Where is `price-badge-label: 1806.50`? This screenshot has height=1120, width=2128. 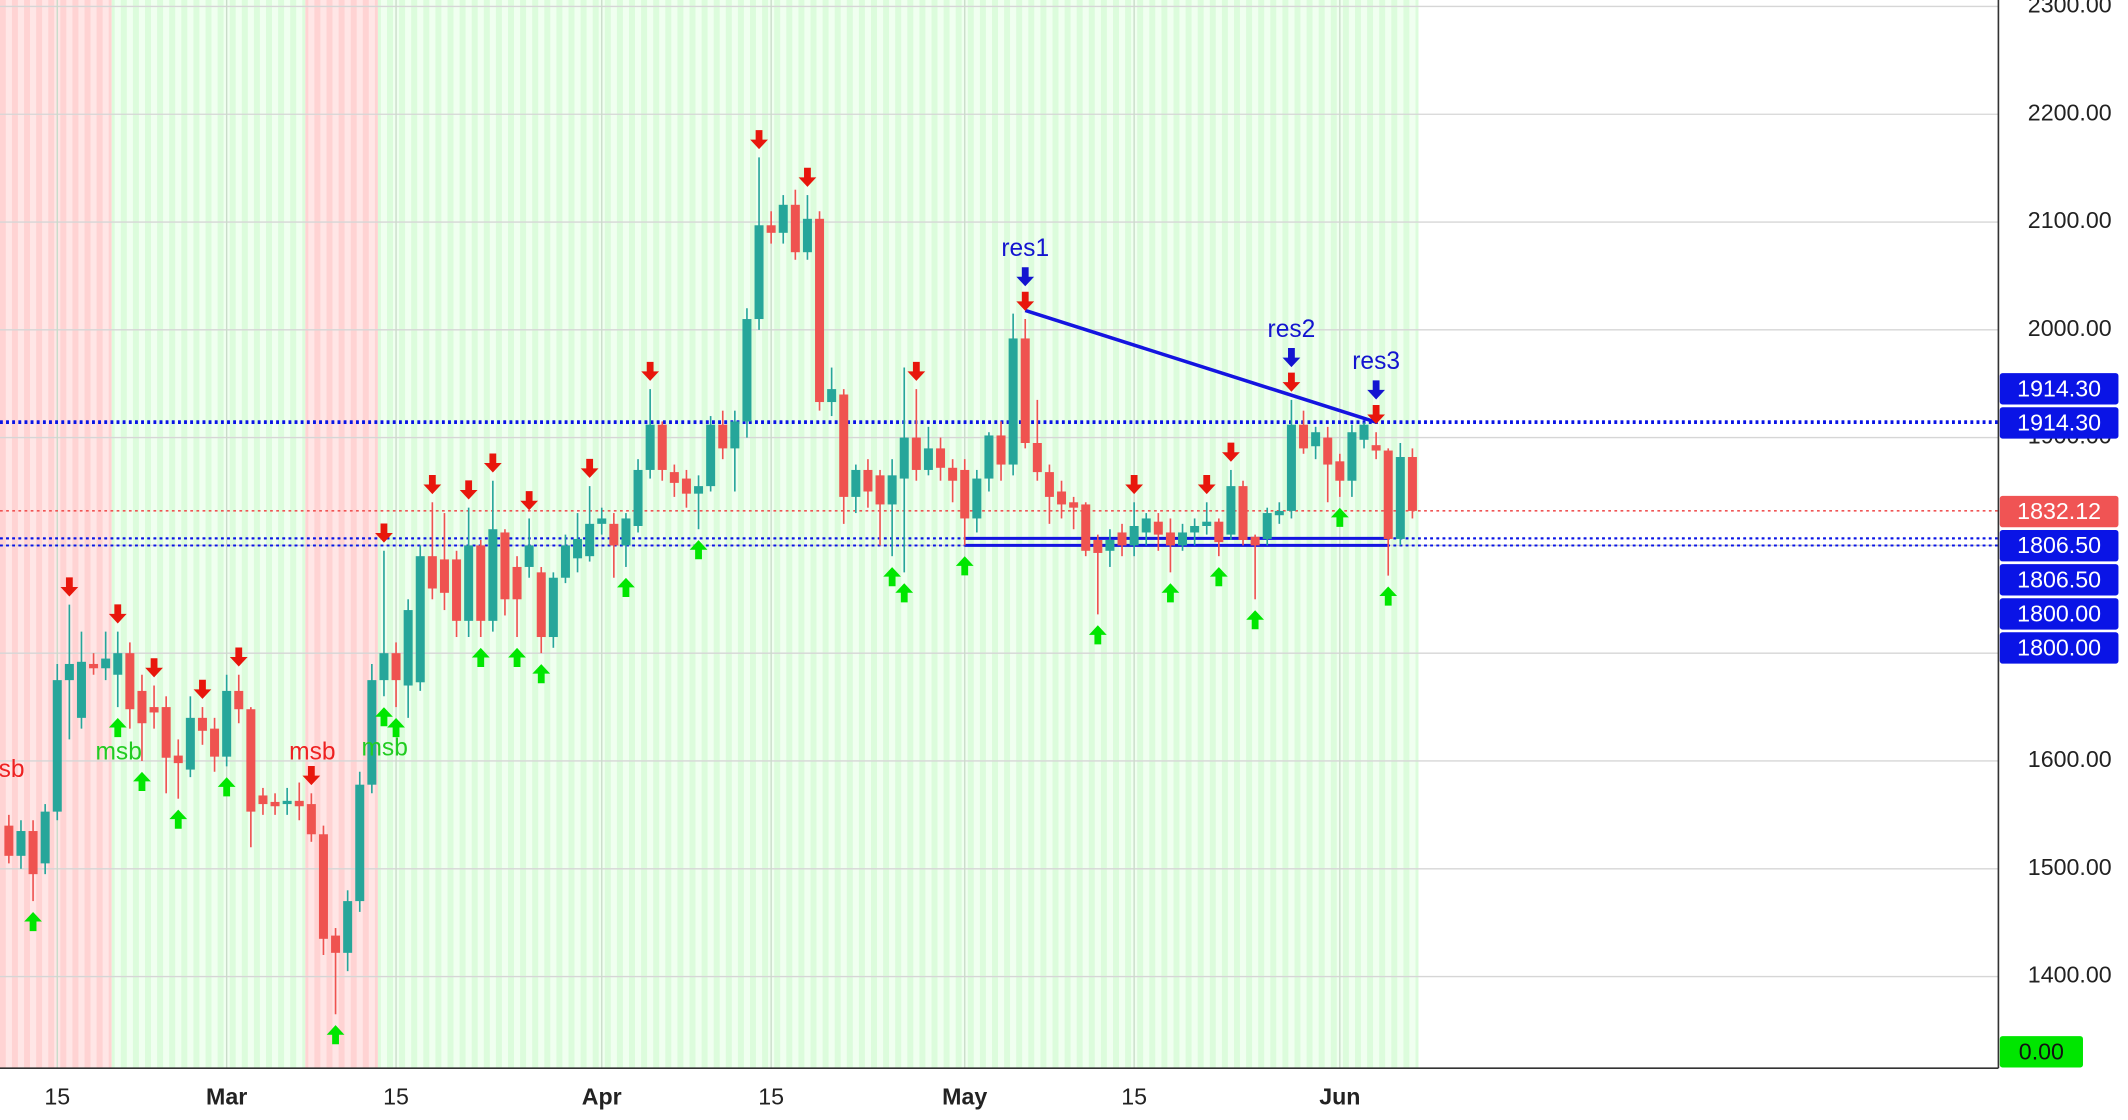
price-badge-label: 1806.50 is located at coordinates (2059, 545).